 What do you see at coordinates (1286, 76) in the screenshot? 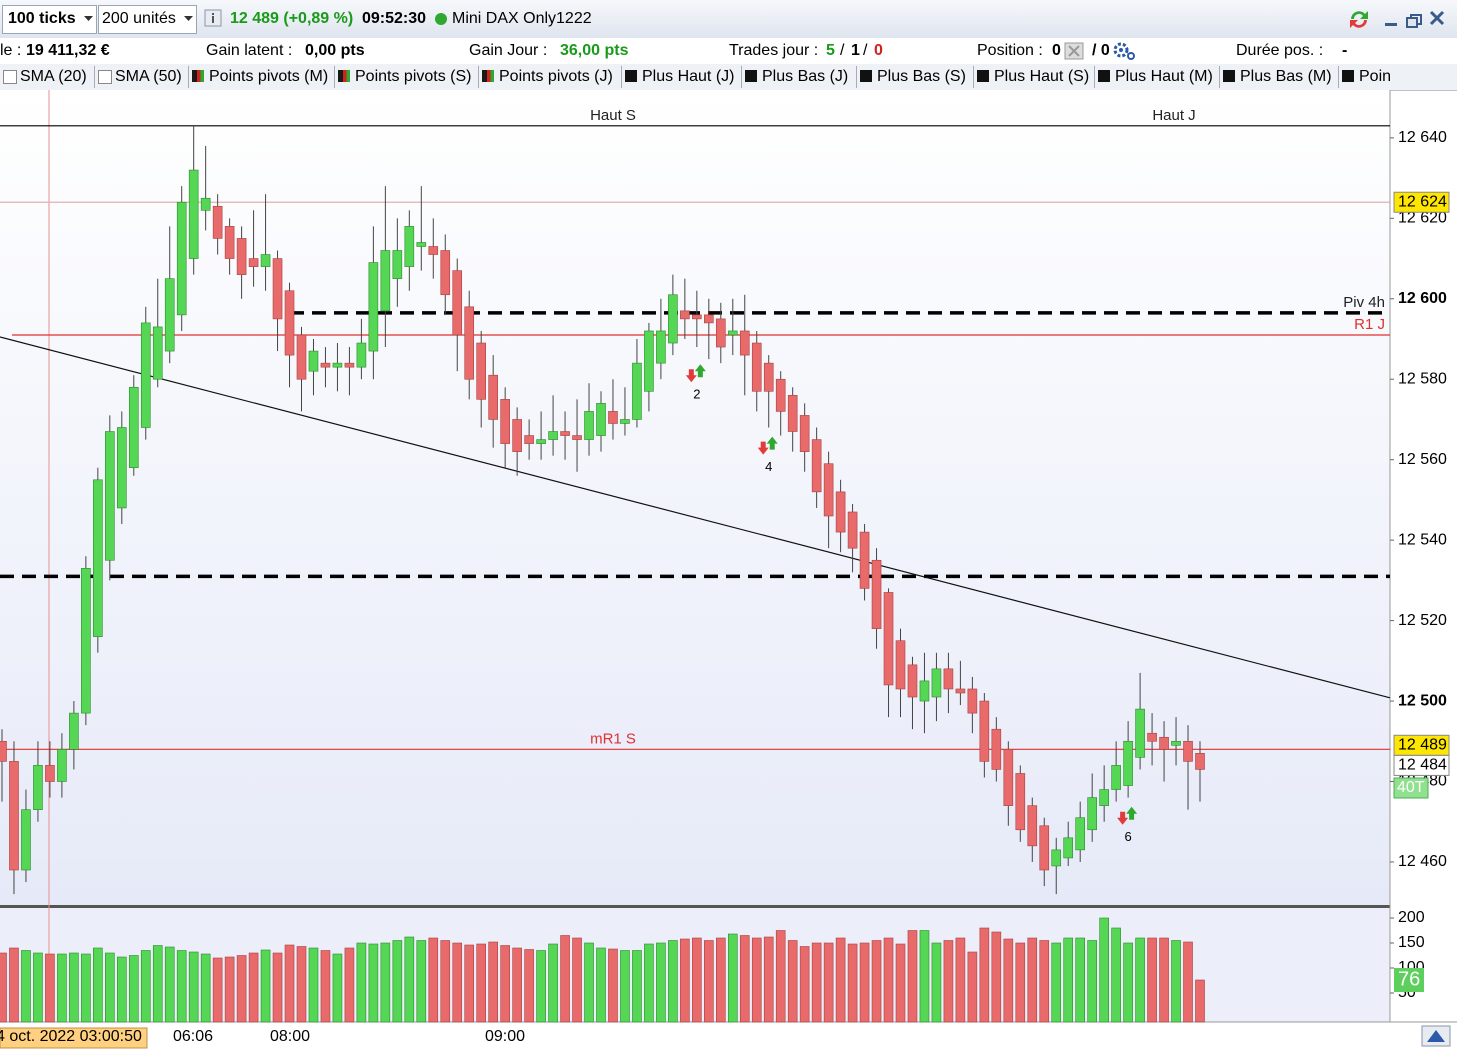
I see `indicator-label: Plus Bas (M)` at bounding box center [1286, 76].